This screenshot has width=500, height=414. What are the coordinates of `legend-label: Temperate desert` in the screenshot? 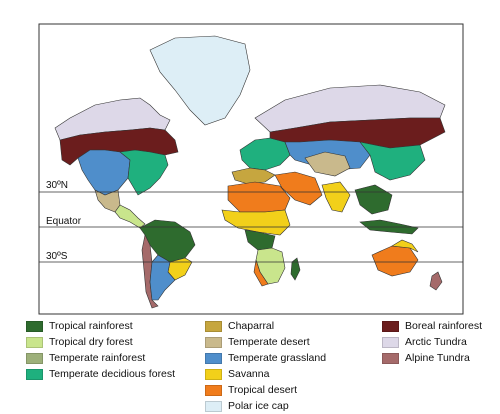 It's located at (269, 342).